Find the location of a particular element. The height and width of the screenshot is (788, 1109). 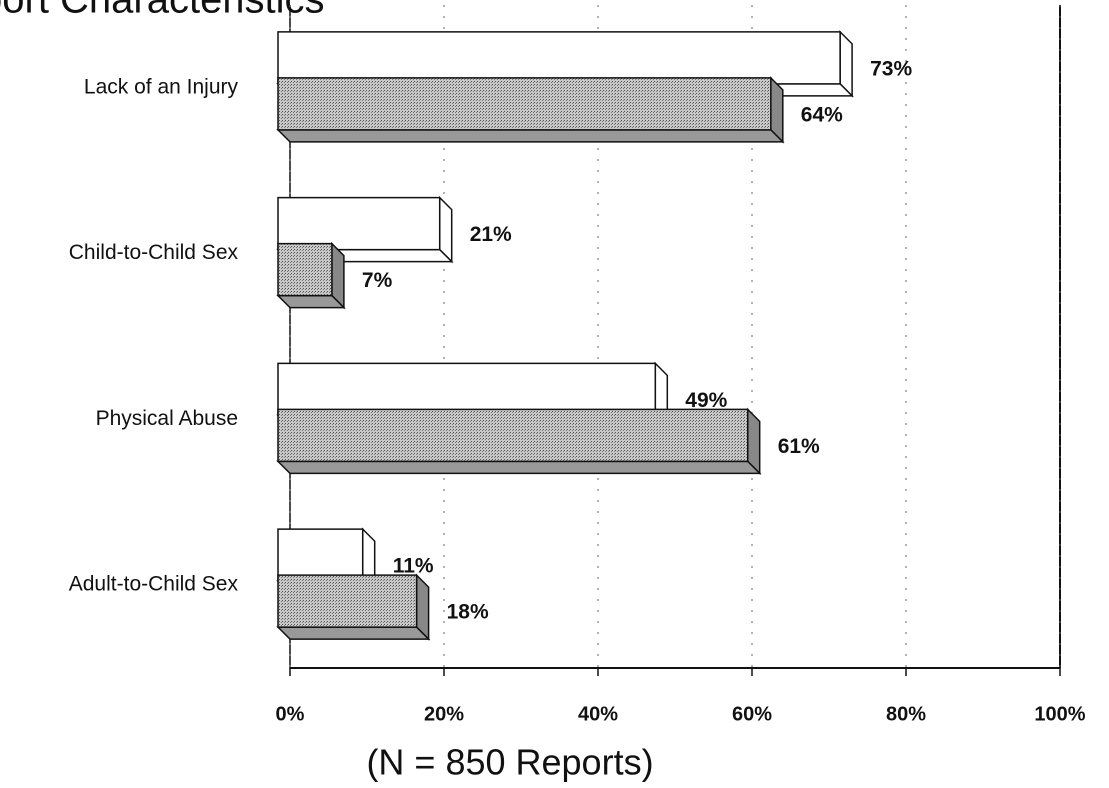

x-axis-label: (N = 850 Reports) is located at coordinates (509, 762).